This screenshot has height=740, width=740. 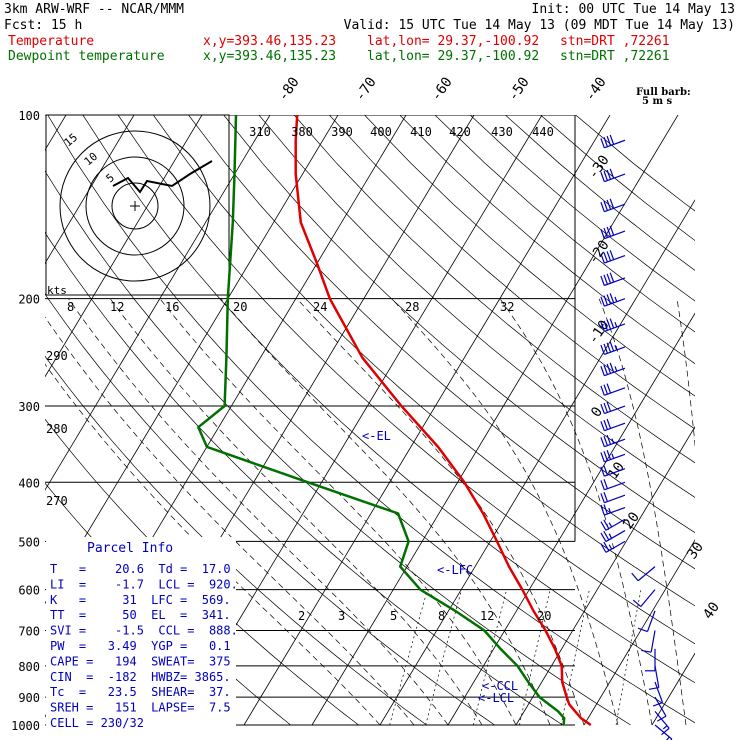 I want to click on theta-label: 390, so click(x=342, y=132).